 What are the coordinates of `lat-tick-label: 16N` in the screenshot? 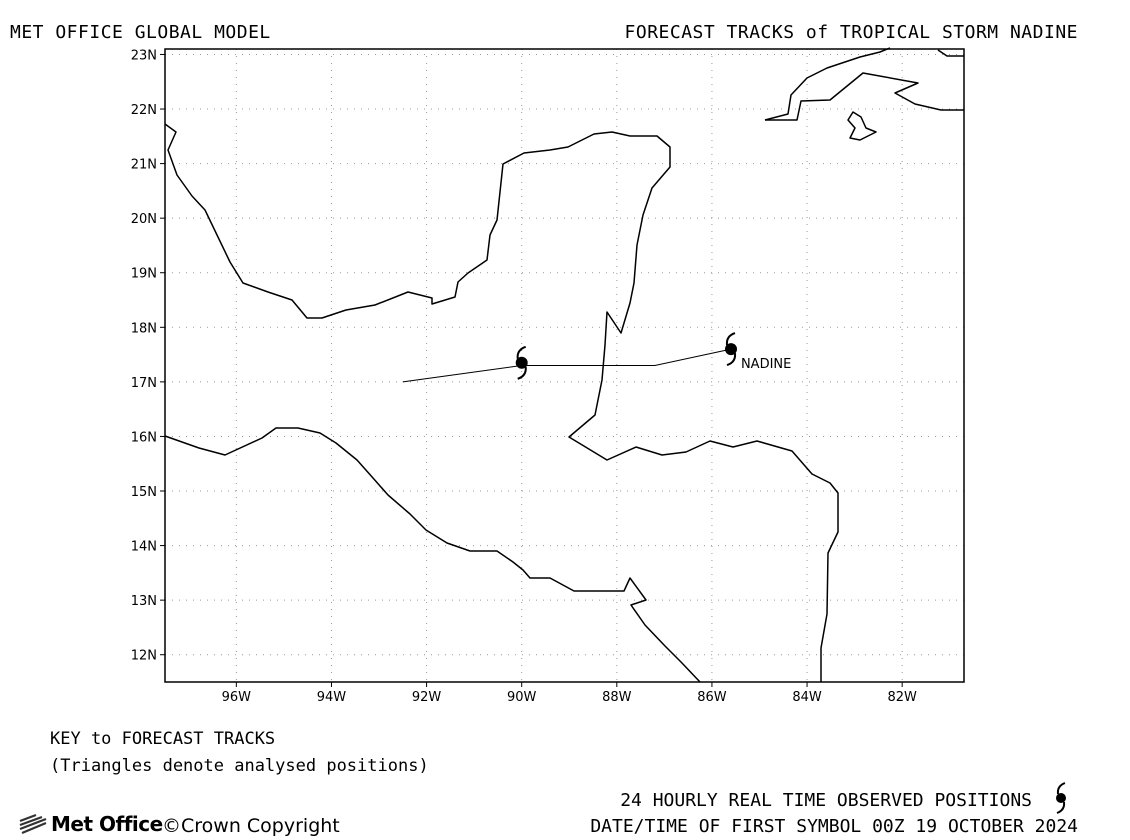 It's located at (144, 437).